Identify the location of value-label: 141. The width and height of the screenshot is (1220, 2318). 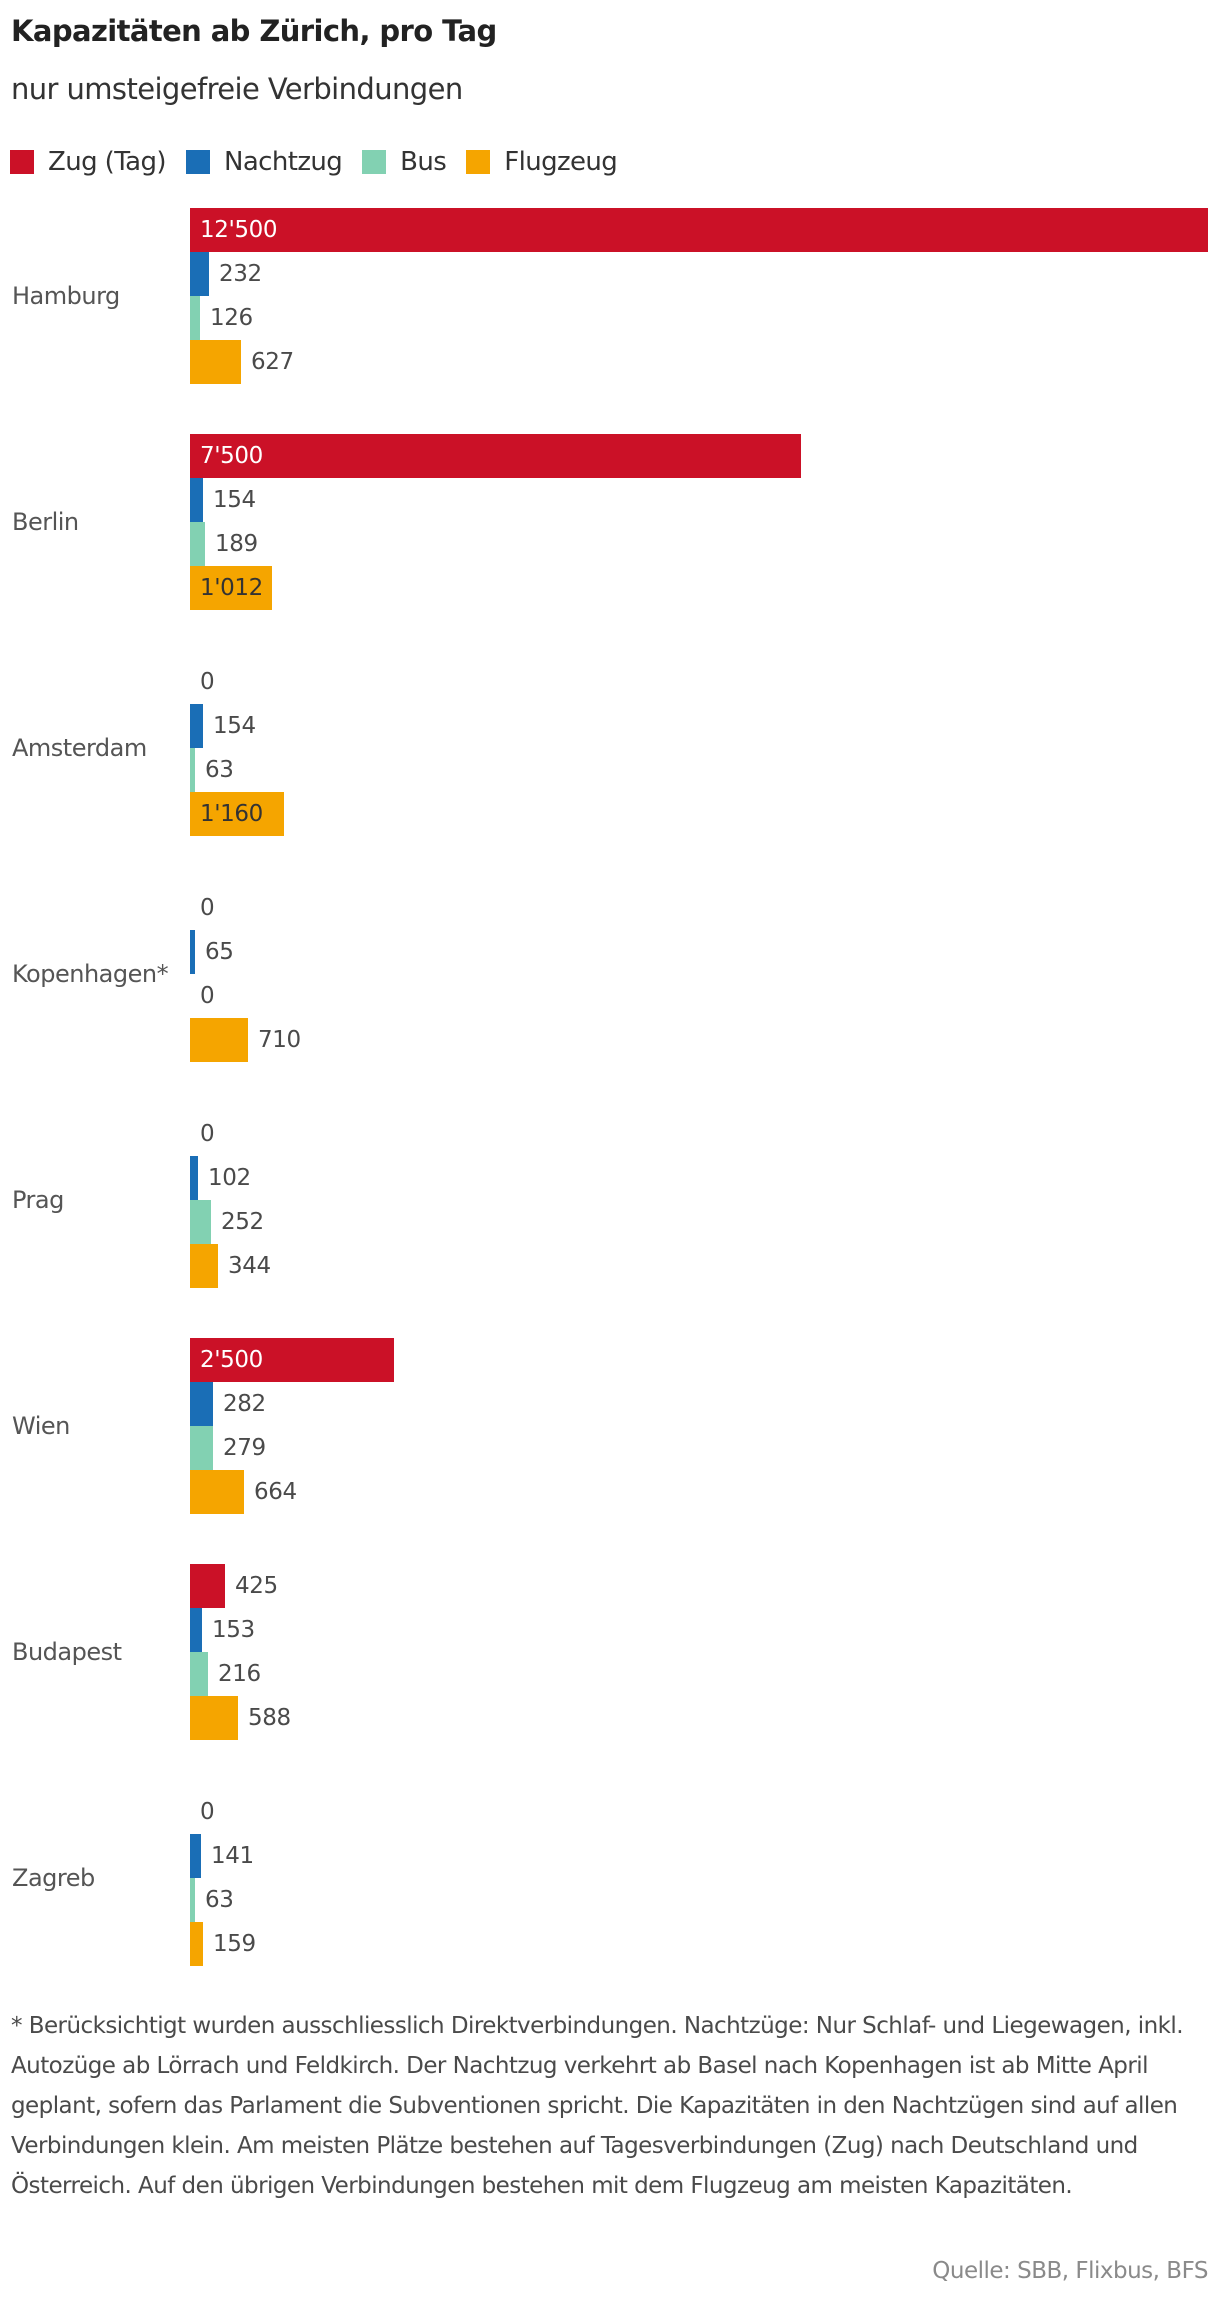
(232, 1856).